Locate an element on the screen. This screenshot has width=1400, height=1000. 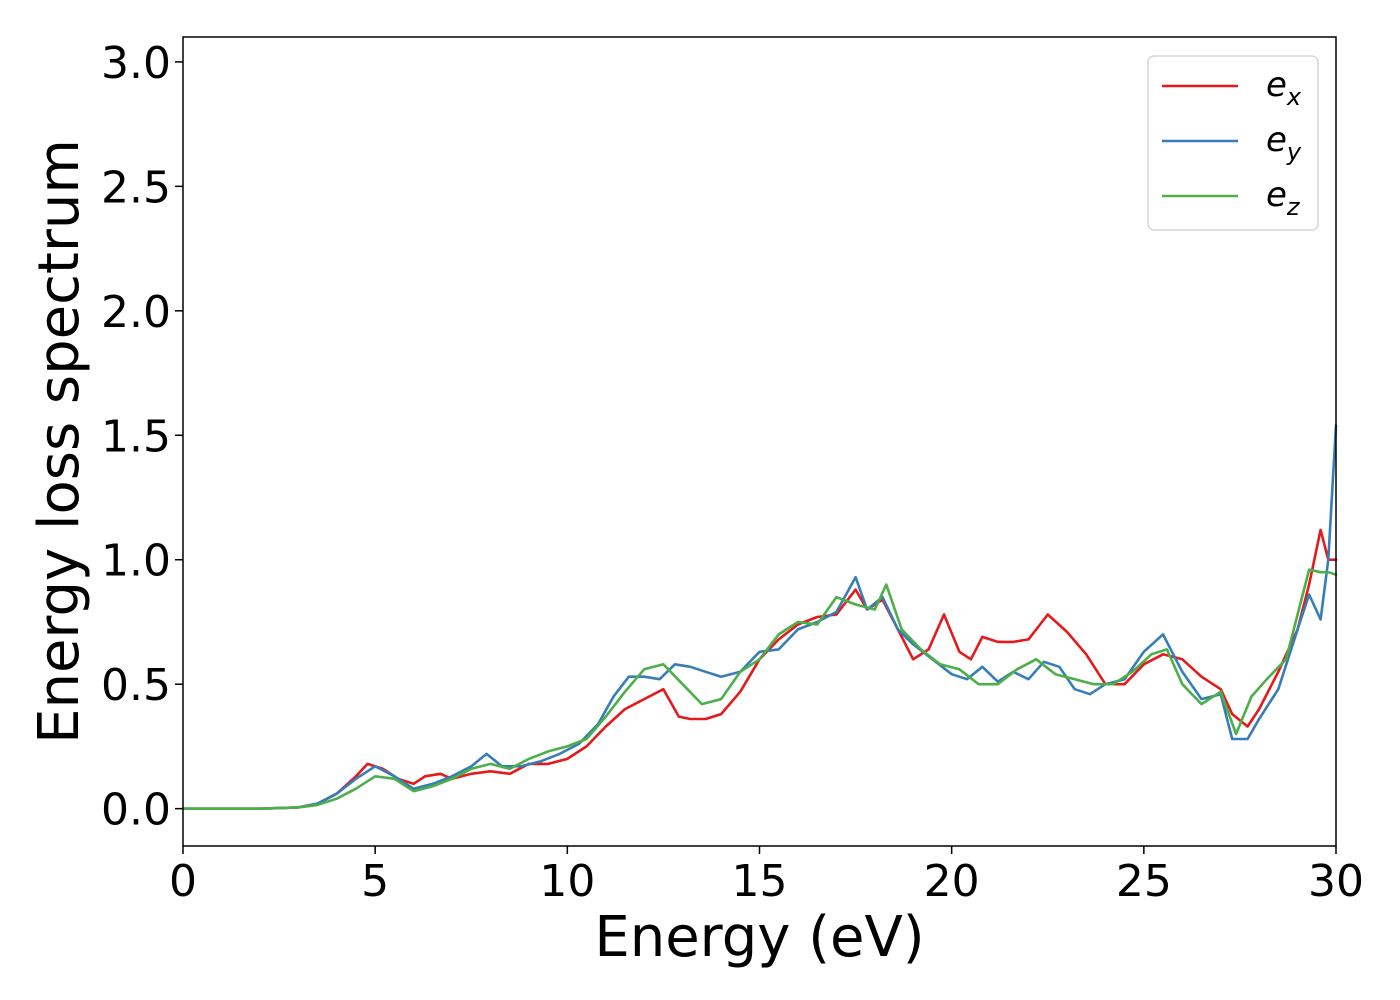
y-tick-label: 0.0 is located at coordinates (136, 810).